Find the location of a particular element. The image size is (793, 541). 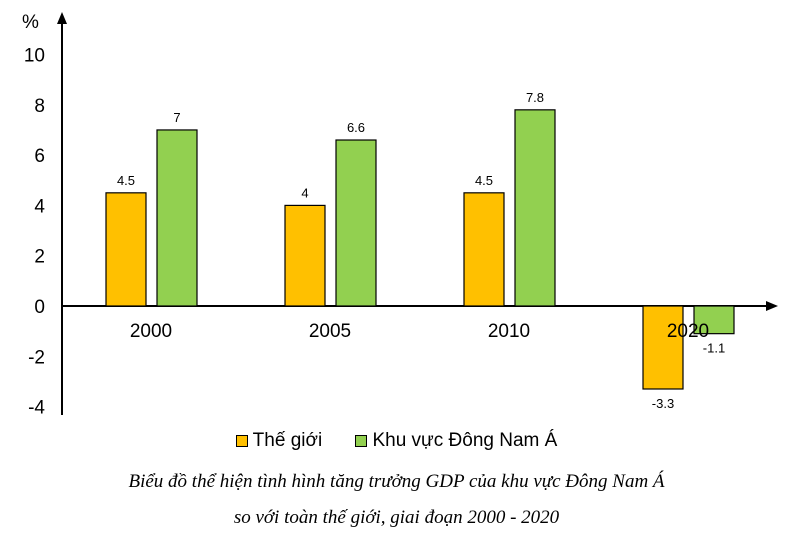

legend-label-world: Thế giới is located at coordinates (287, 440).